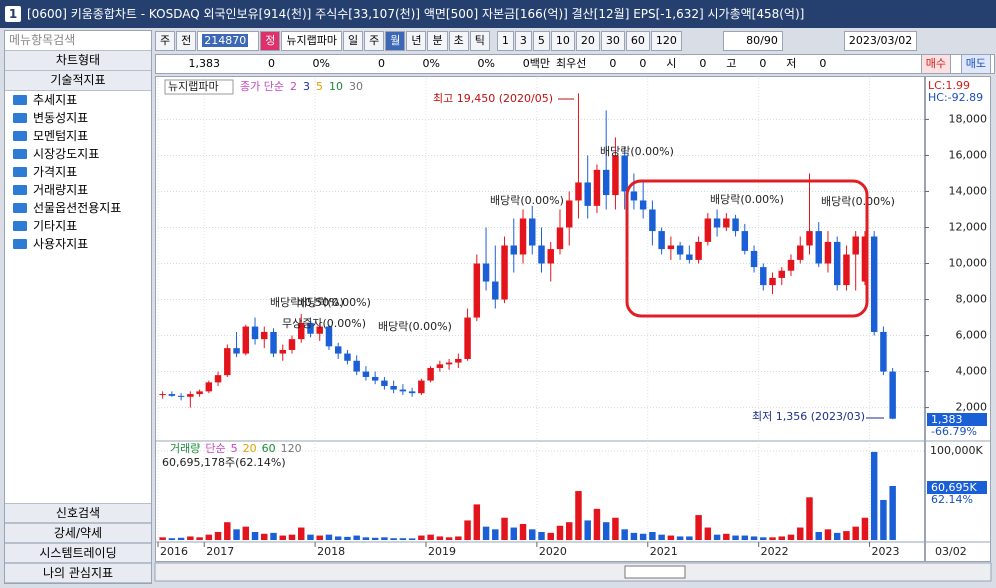 Image resolution: width=996 pixels, height=588 pixels. I want to click on sidebar-button: 강세/약세, so click(78, 533).